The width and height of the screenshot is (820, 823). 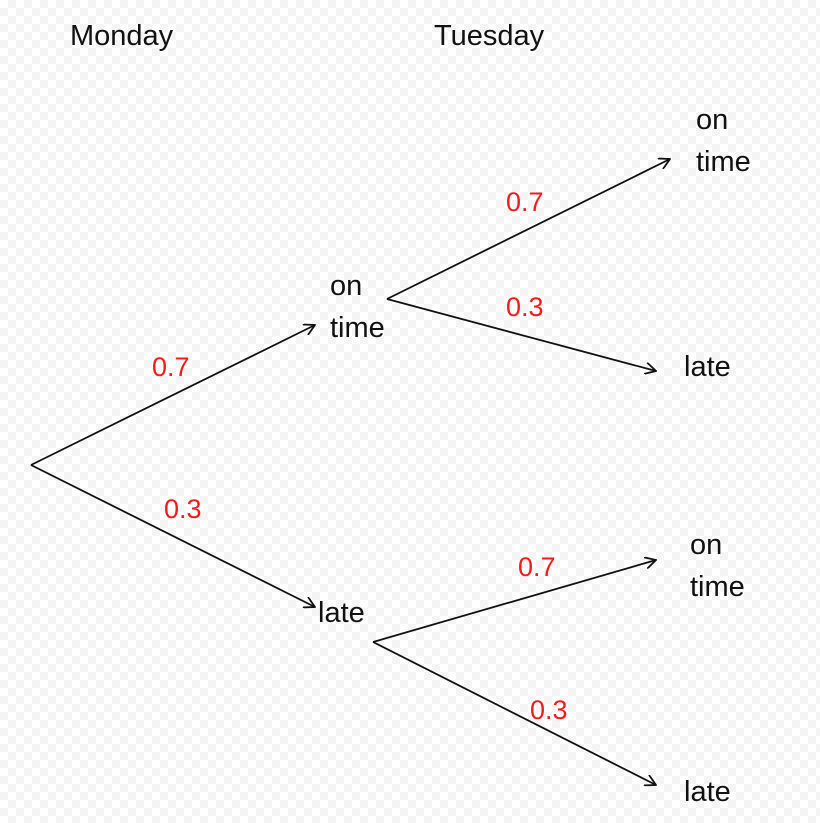 I want to click on prob-on-time-on-time: 0.7, so click(x=525, y=202).